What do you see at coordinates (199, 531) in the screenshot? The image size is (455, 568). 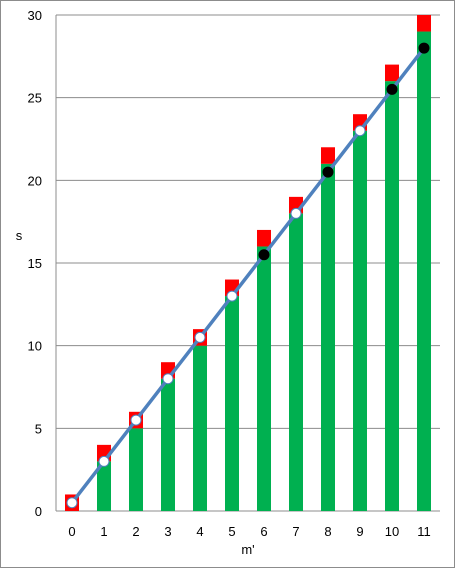 I see `x-tick-label: 4` at bounding box center [199, 531].